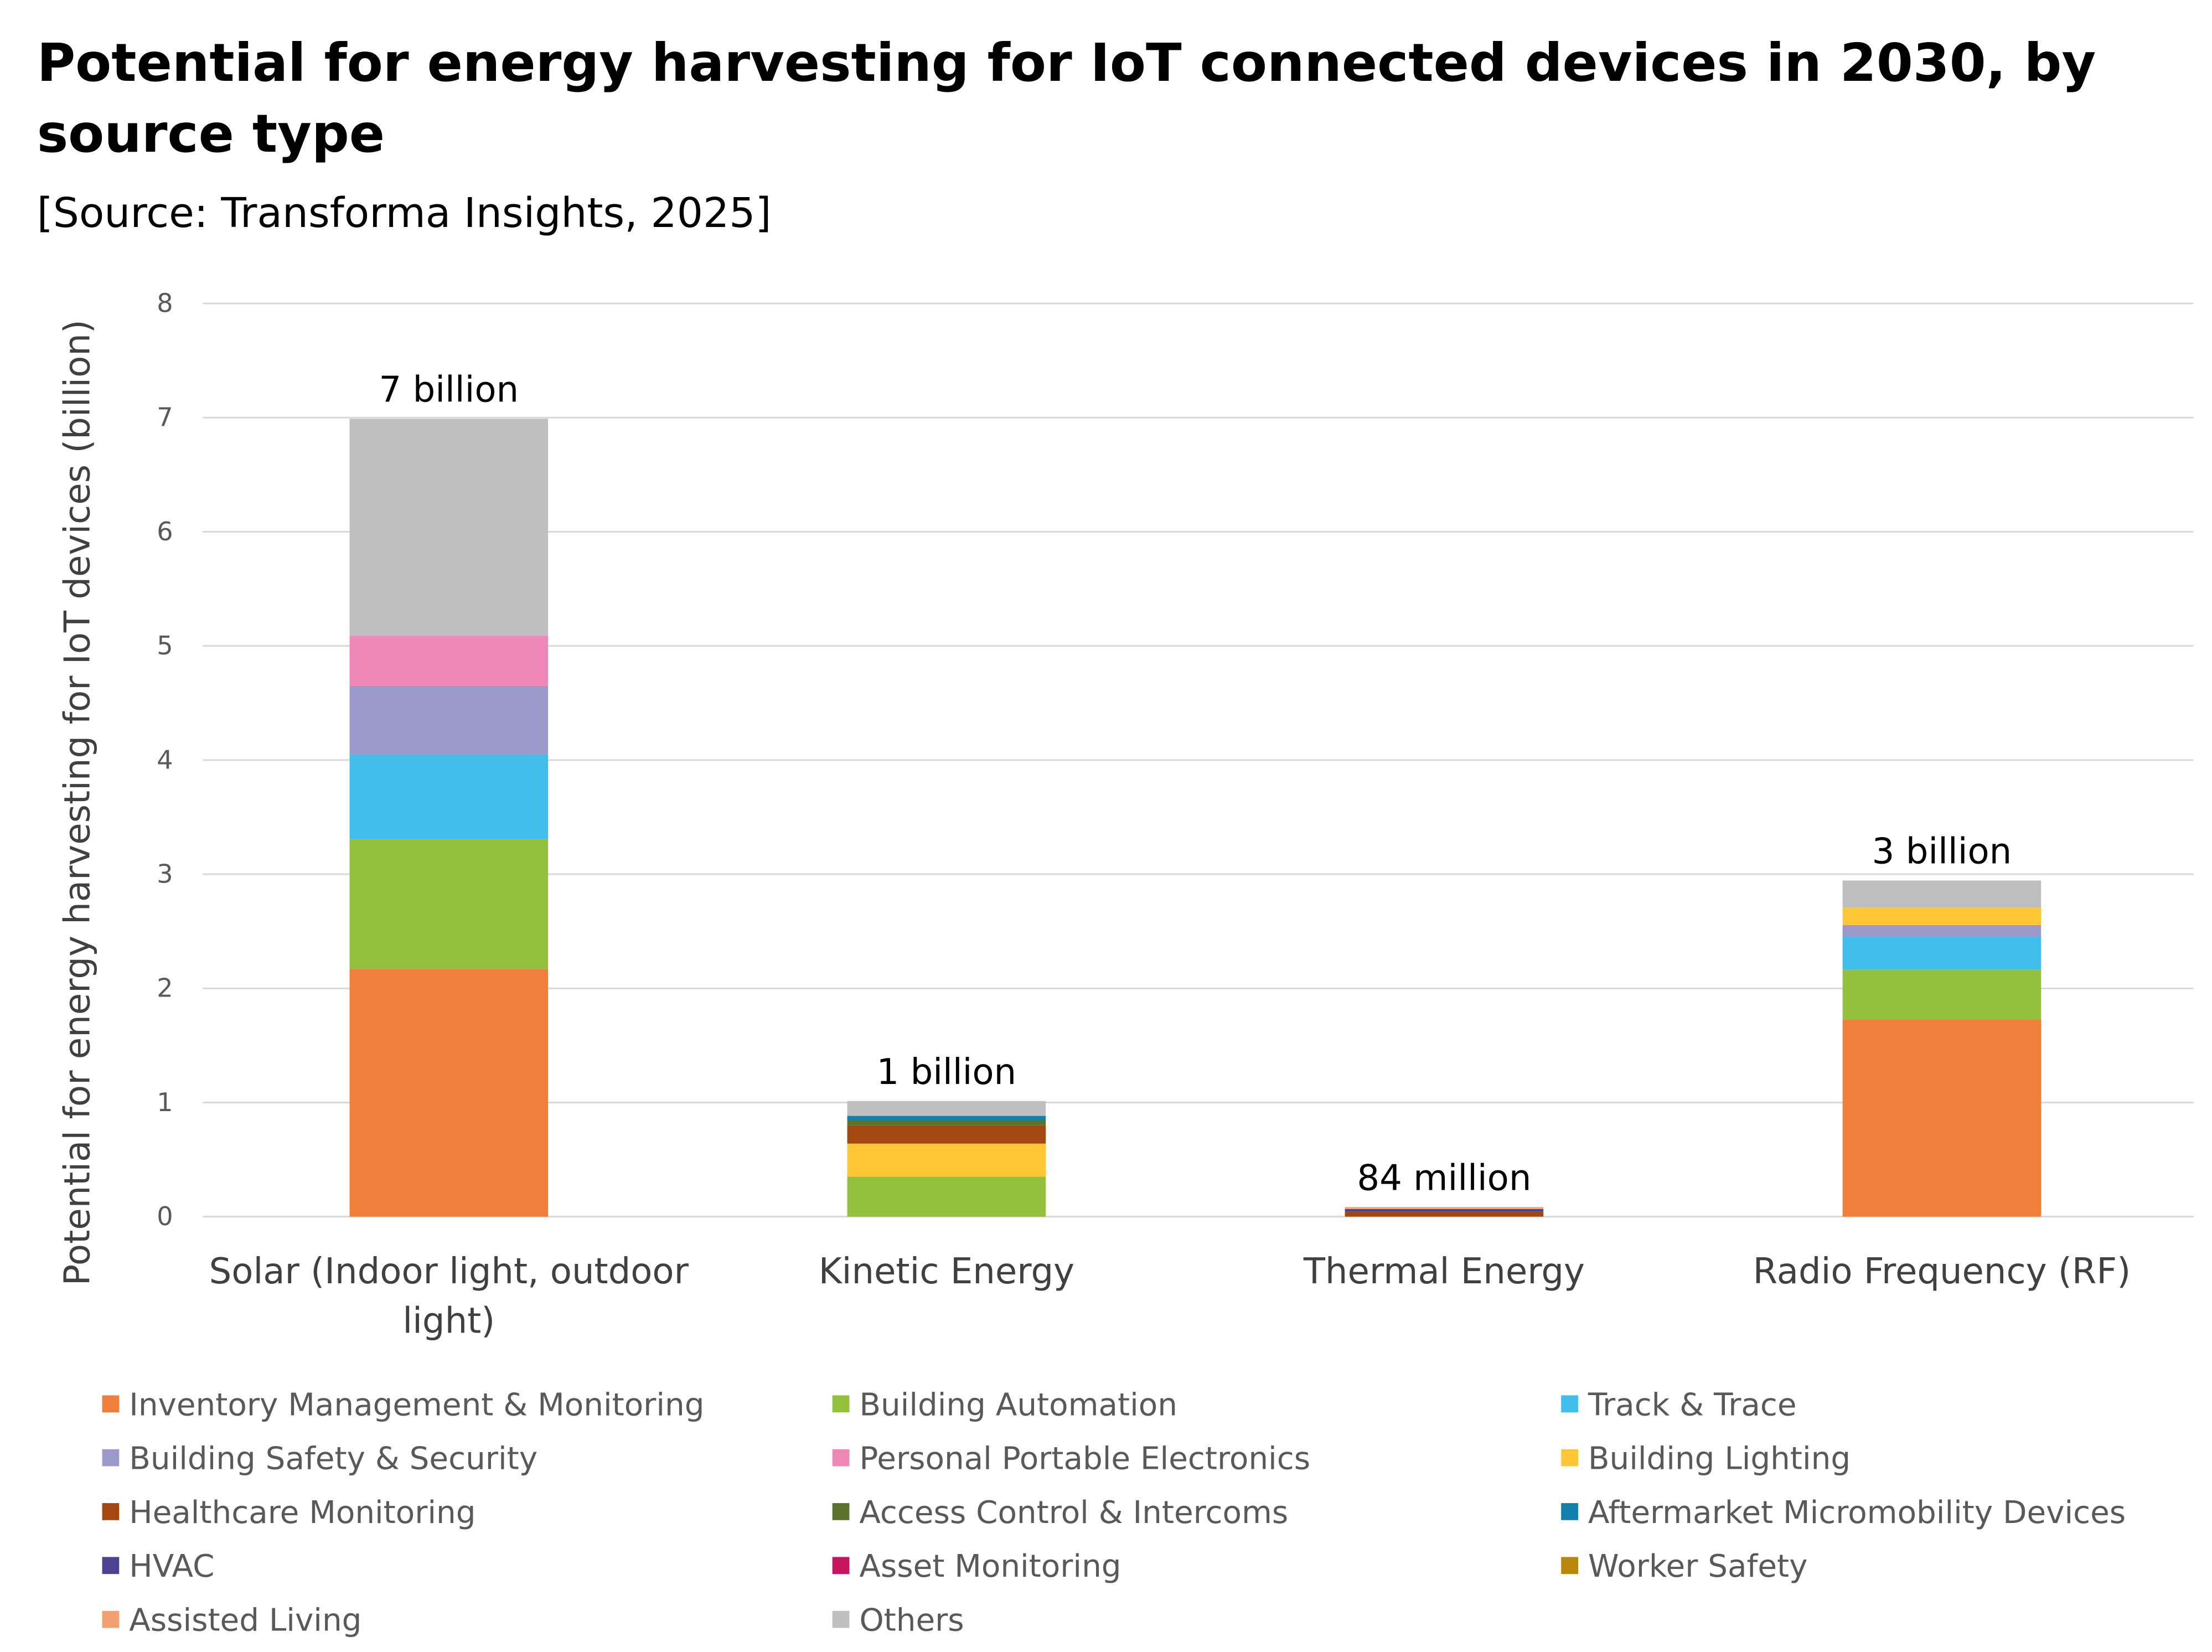  I want to click on legend-label: Assisted Living, so click(245, 1621).